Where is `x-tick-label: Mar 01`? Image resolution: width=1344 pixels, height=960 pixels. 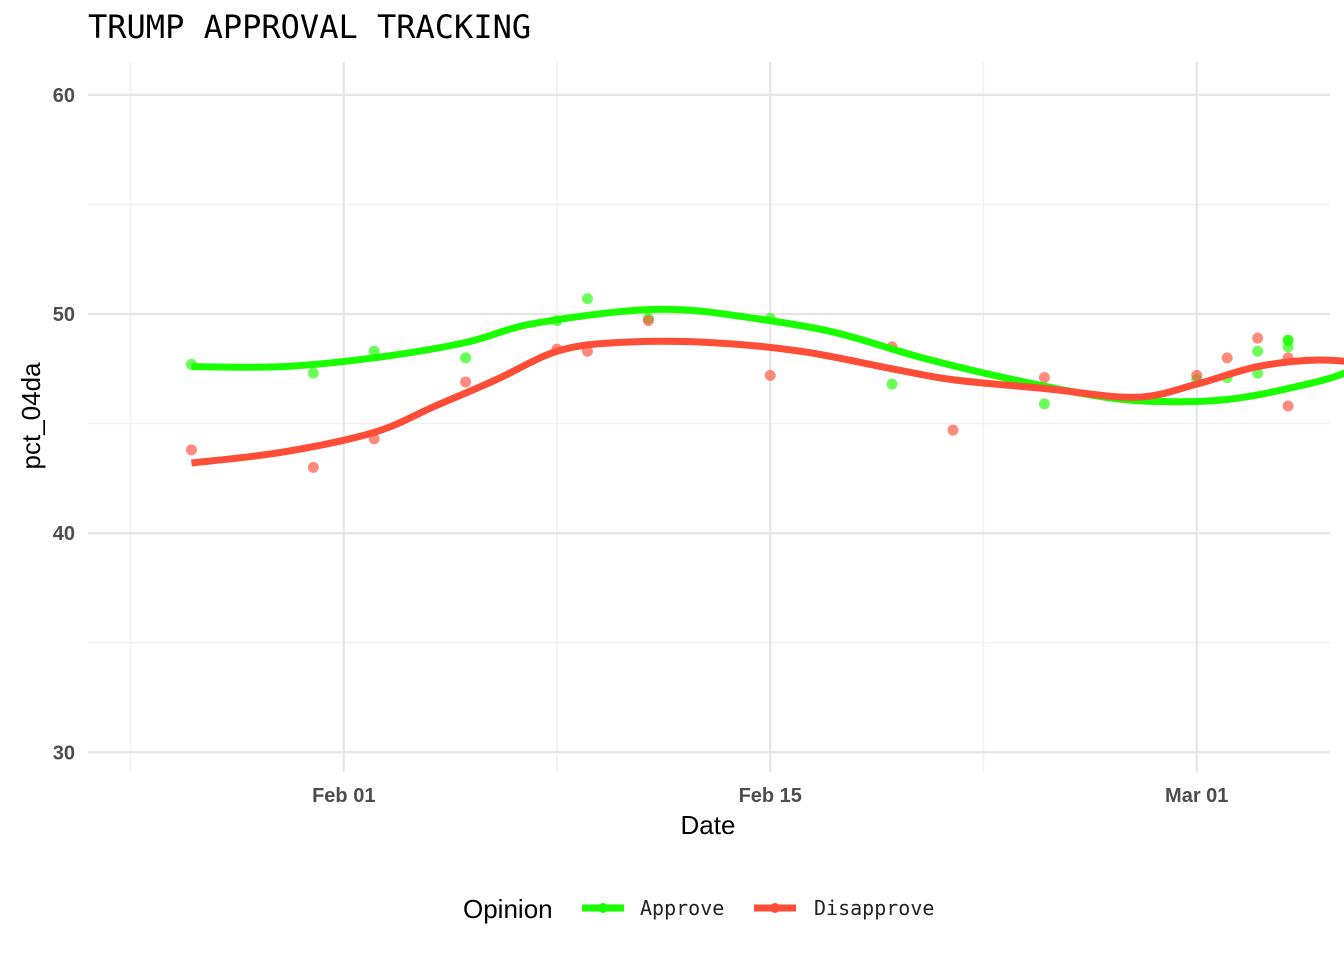
x-tick-label: Mar 01 is located at coordinates (1196, 796).